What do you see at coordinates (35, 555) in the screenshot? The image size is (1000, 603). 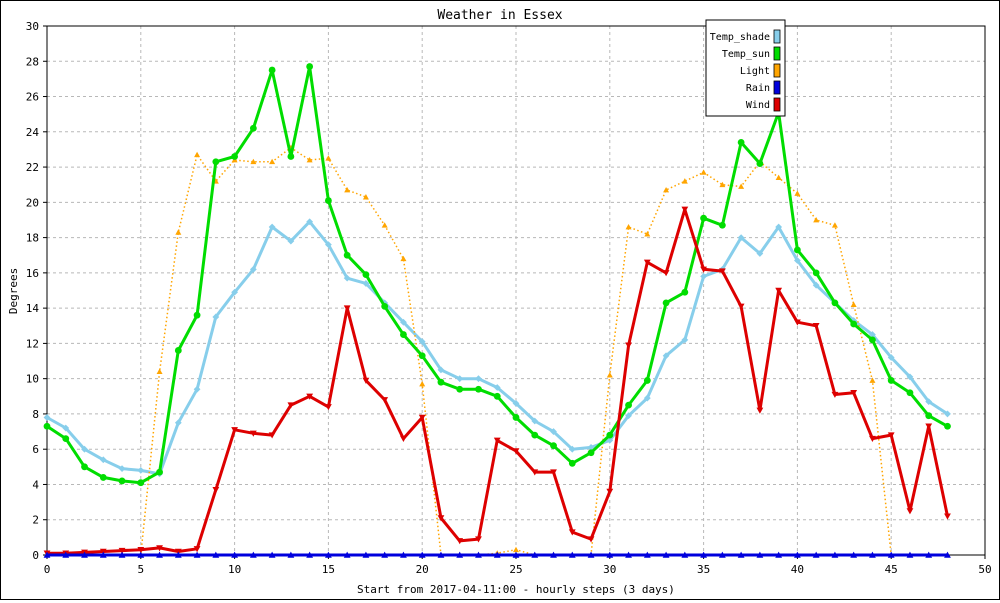 I see `y-tick-label: 0` at bounding box center [35, 555].